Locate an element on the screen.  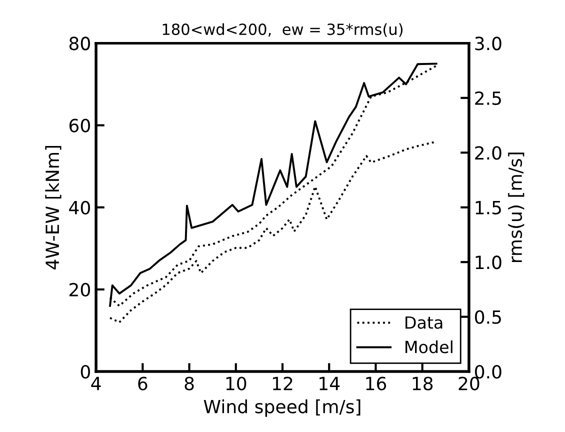
y2-tick-label: 2.0 is located at coordinates (488, 153).